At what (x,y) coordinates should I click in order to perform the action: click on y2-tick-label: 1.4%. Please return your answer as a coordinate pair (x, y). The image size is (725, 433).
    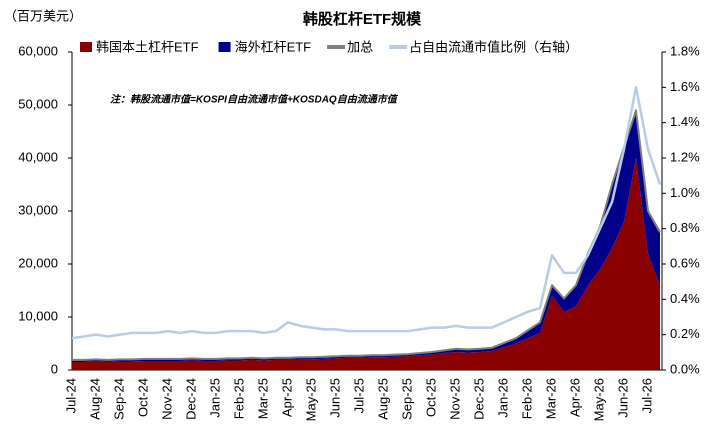
    Looking at the image, I should click on (685, 121).